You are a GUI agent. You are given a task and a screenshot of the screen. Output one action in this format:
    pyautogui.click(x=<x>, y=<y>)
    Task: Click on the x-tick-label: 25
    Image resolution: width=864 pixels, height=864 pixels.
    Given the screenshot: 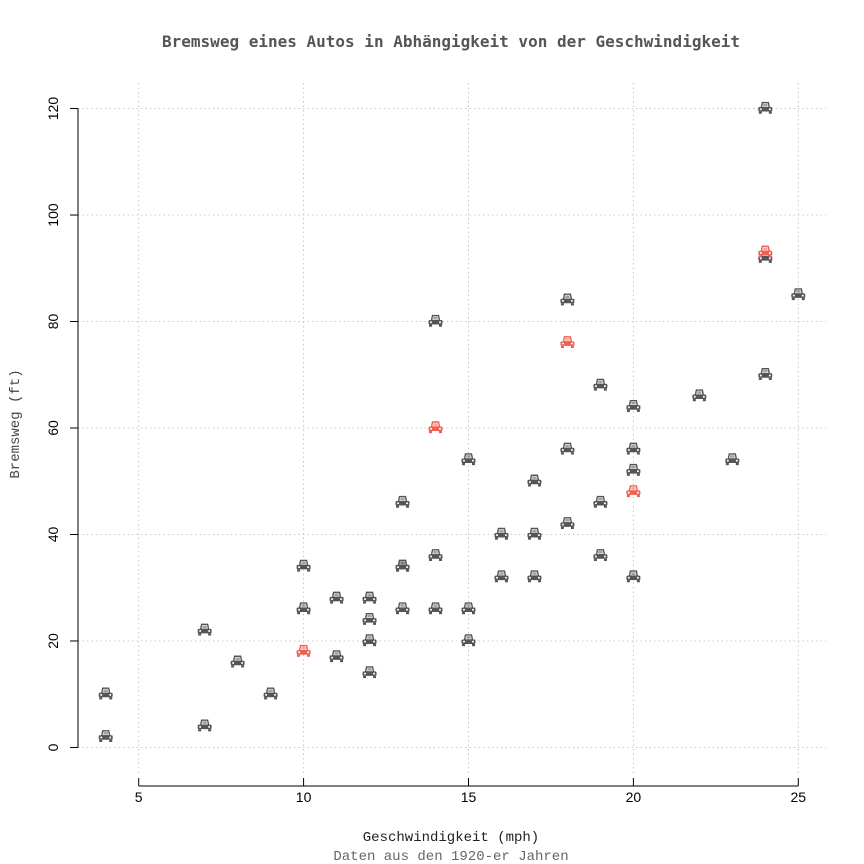 What is the action you would take?
    pyautogui.click(x=799, y=797)
    